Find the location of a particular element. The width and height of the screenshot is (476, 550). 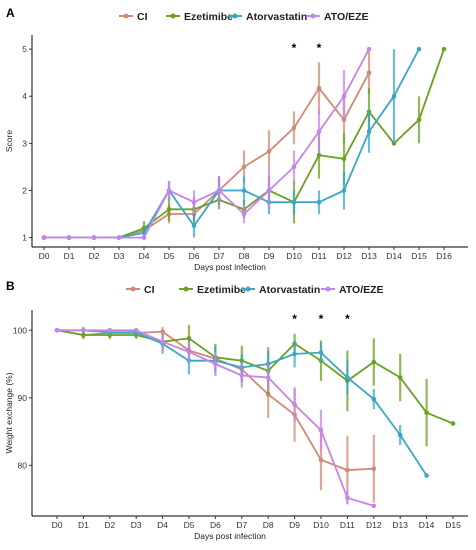

y-tick-label: 100 is located at coordinates (20, 330).